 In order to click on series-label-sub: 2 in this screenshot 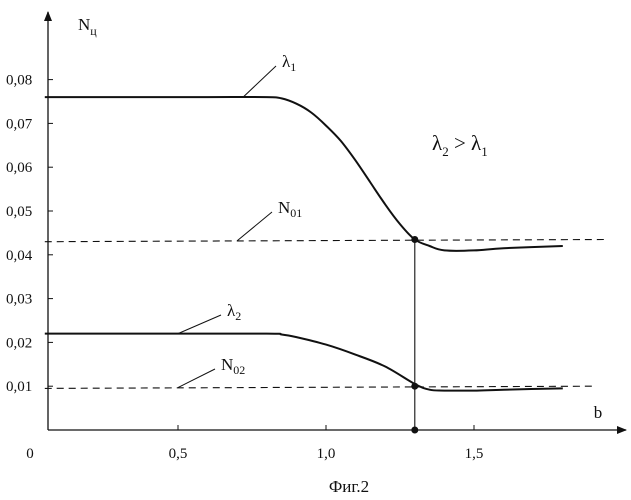, I will do `click(238, 316)`.